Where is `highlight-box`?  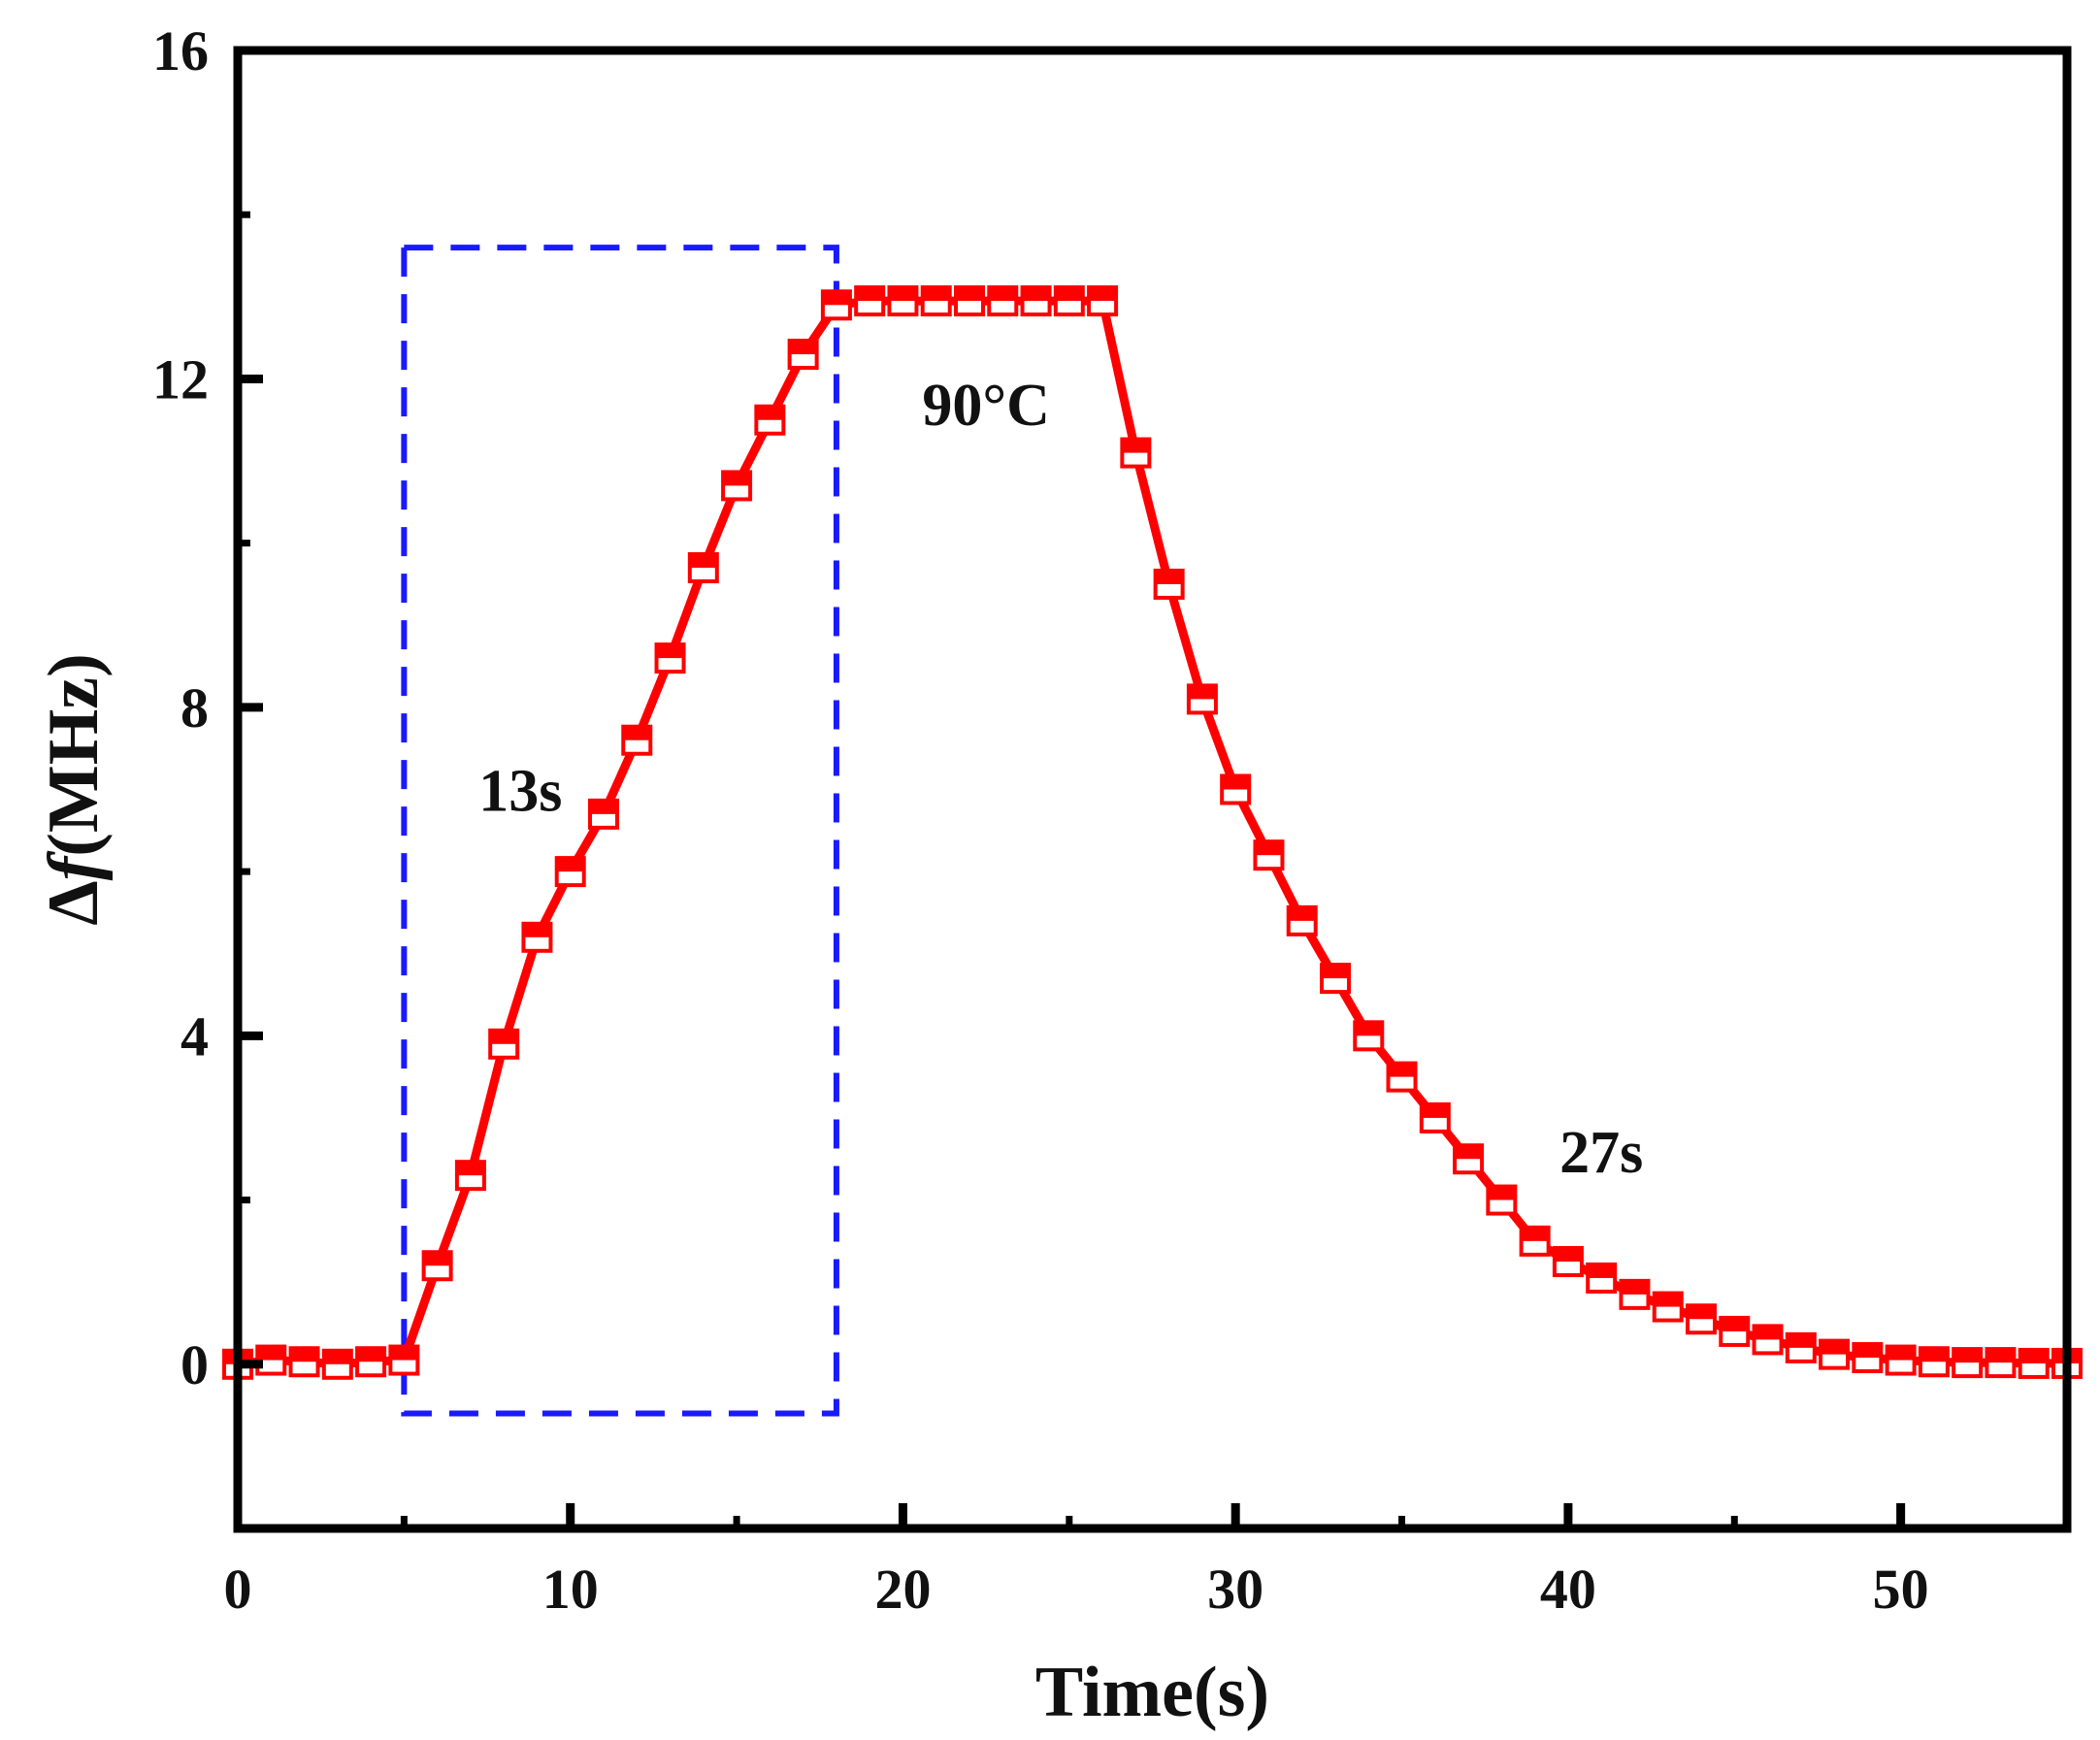 highlight-box is located at coordinates (620, 831).